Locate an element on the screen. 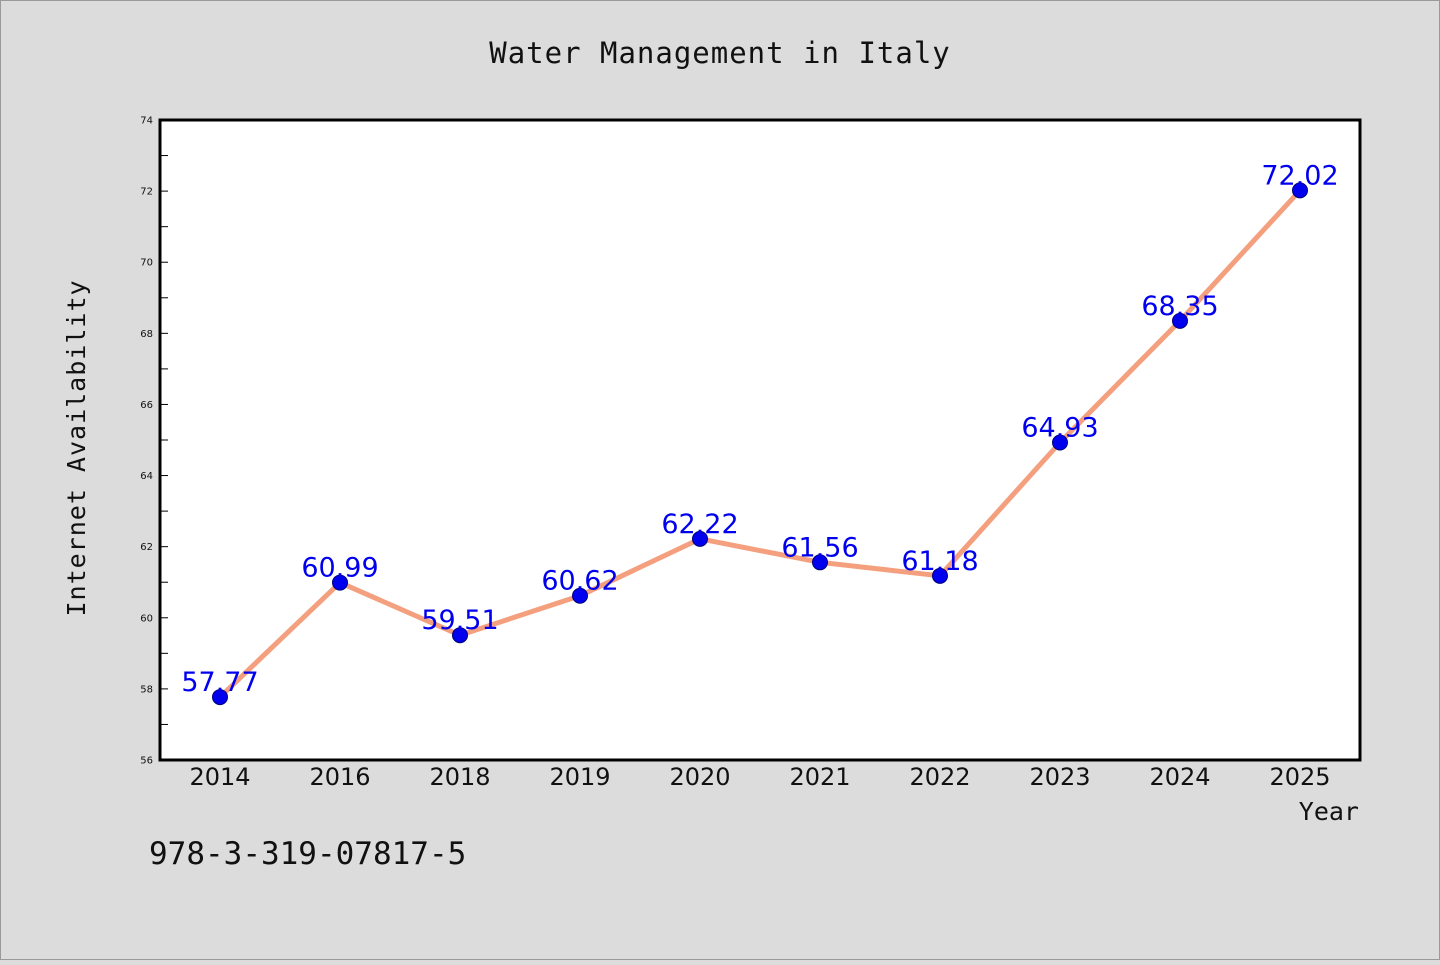  y-tick-label: 74 is located at coordinates (146, 121).